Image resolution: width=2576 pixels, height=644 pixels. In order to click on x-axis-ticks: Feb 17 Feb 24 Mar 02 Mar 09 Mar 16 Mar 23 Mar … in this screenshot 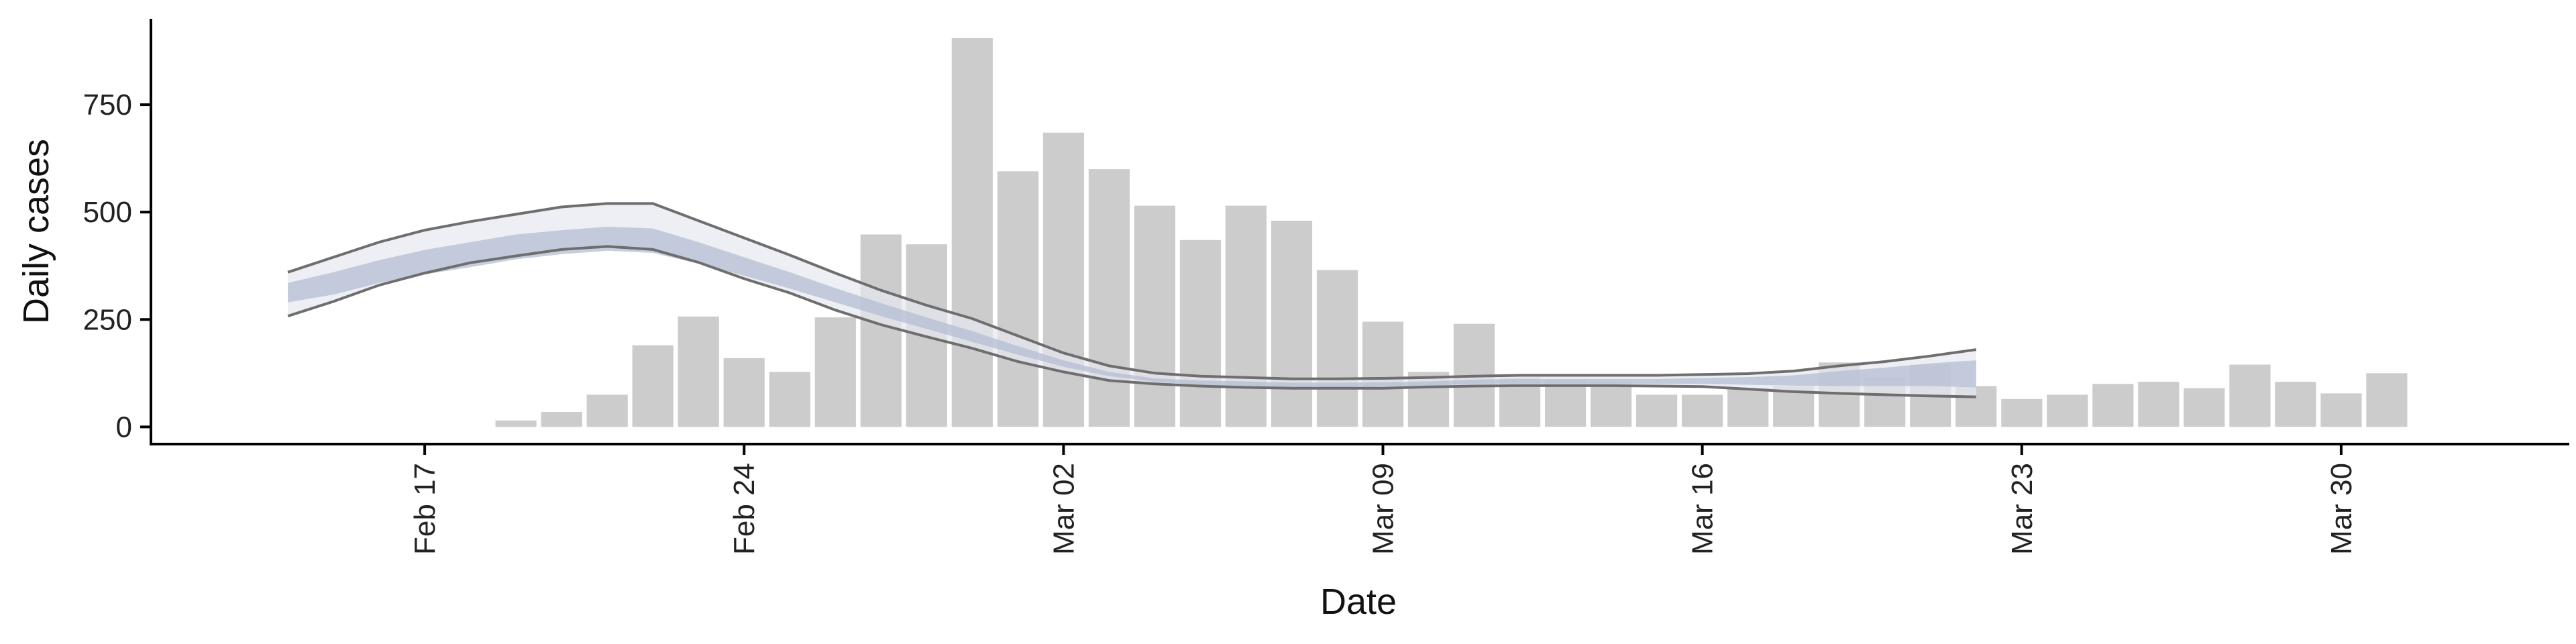, I will do `click(1383, 499)`.